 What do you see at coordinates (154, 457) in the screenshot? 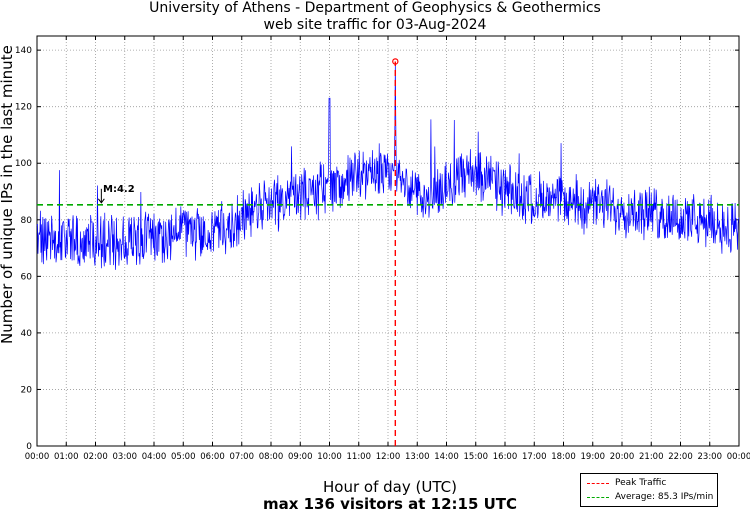
I see `x-tick-label: 04:00` at bounding box center [154, 457].